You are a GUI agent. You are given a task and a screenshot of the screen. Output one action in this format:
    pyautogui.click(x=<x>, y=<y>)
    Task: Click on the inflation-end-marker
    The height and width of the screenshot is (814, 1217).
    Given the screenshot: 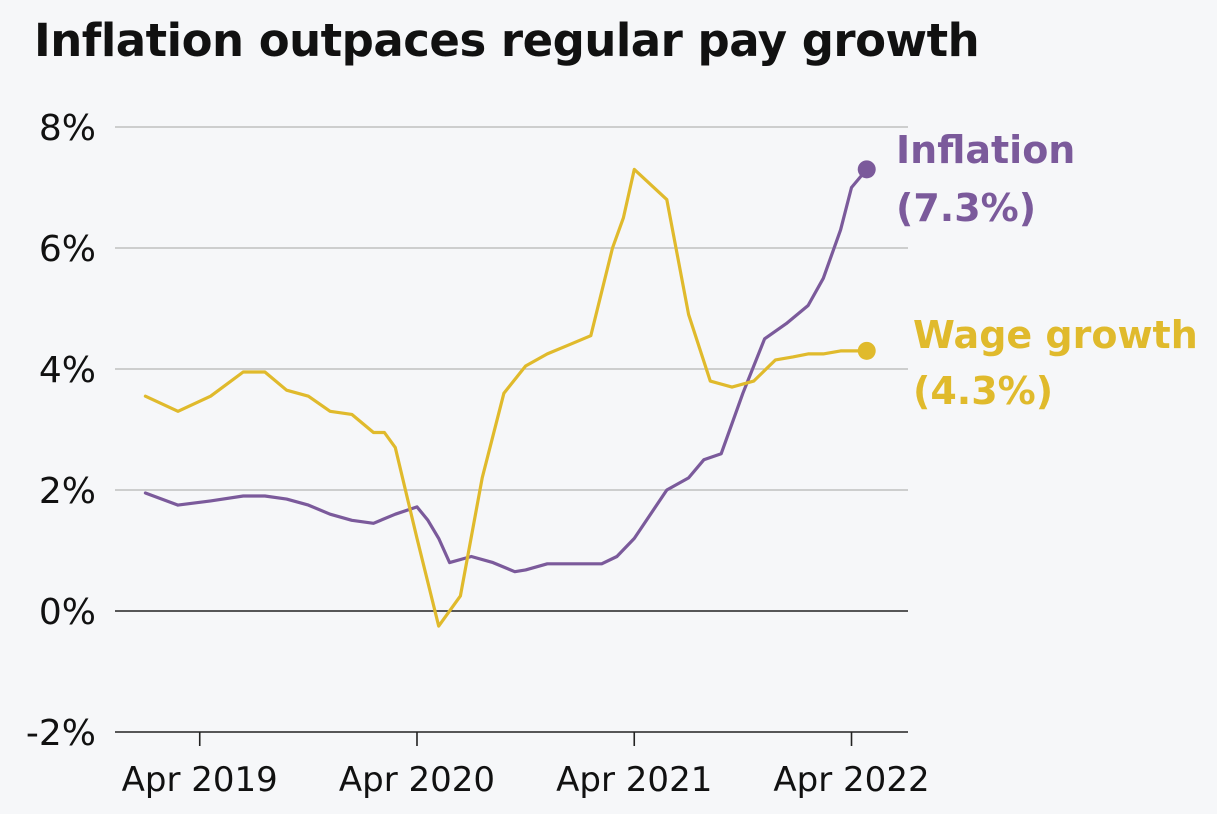 What is the action you would take?
    pyautogui.click(x=866, y=169)
    